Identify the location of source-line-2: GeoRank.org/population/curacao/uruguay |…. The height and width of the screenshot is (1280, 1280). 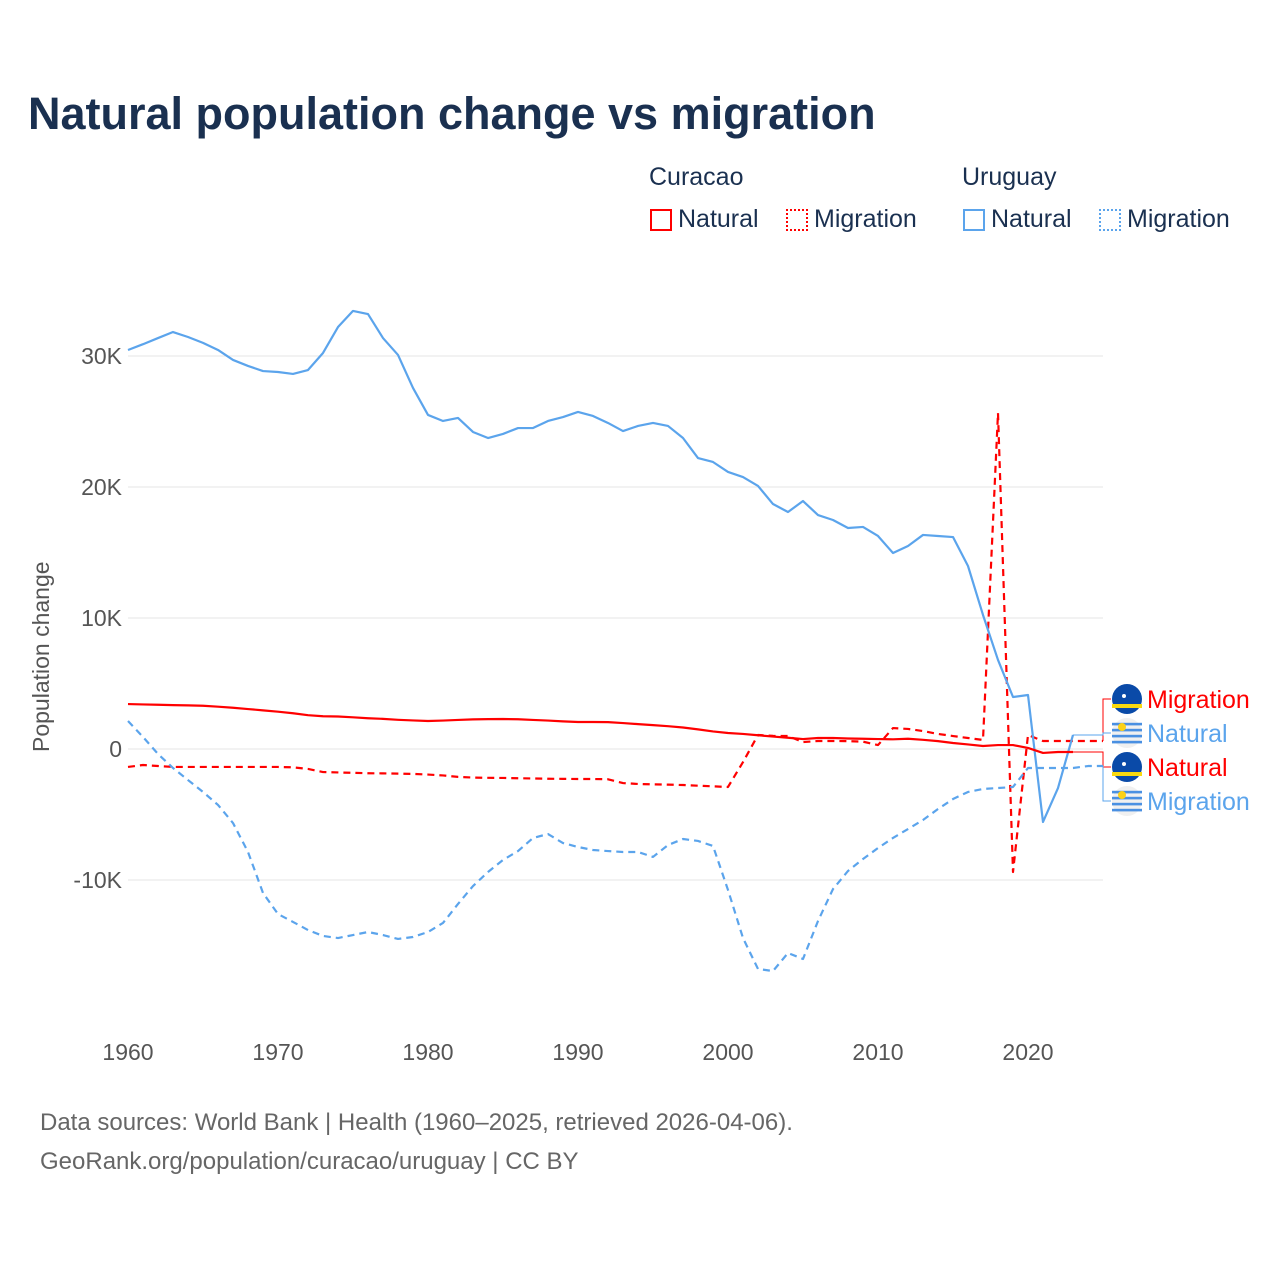
(309, 1161).